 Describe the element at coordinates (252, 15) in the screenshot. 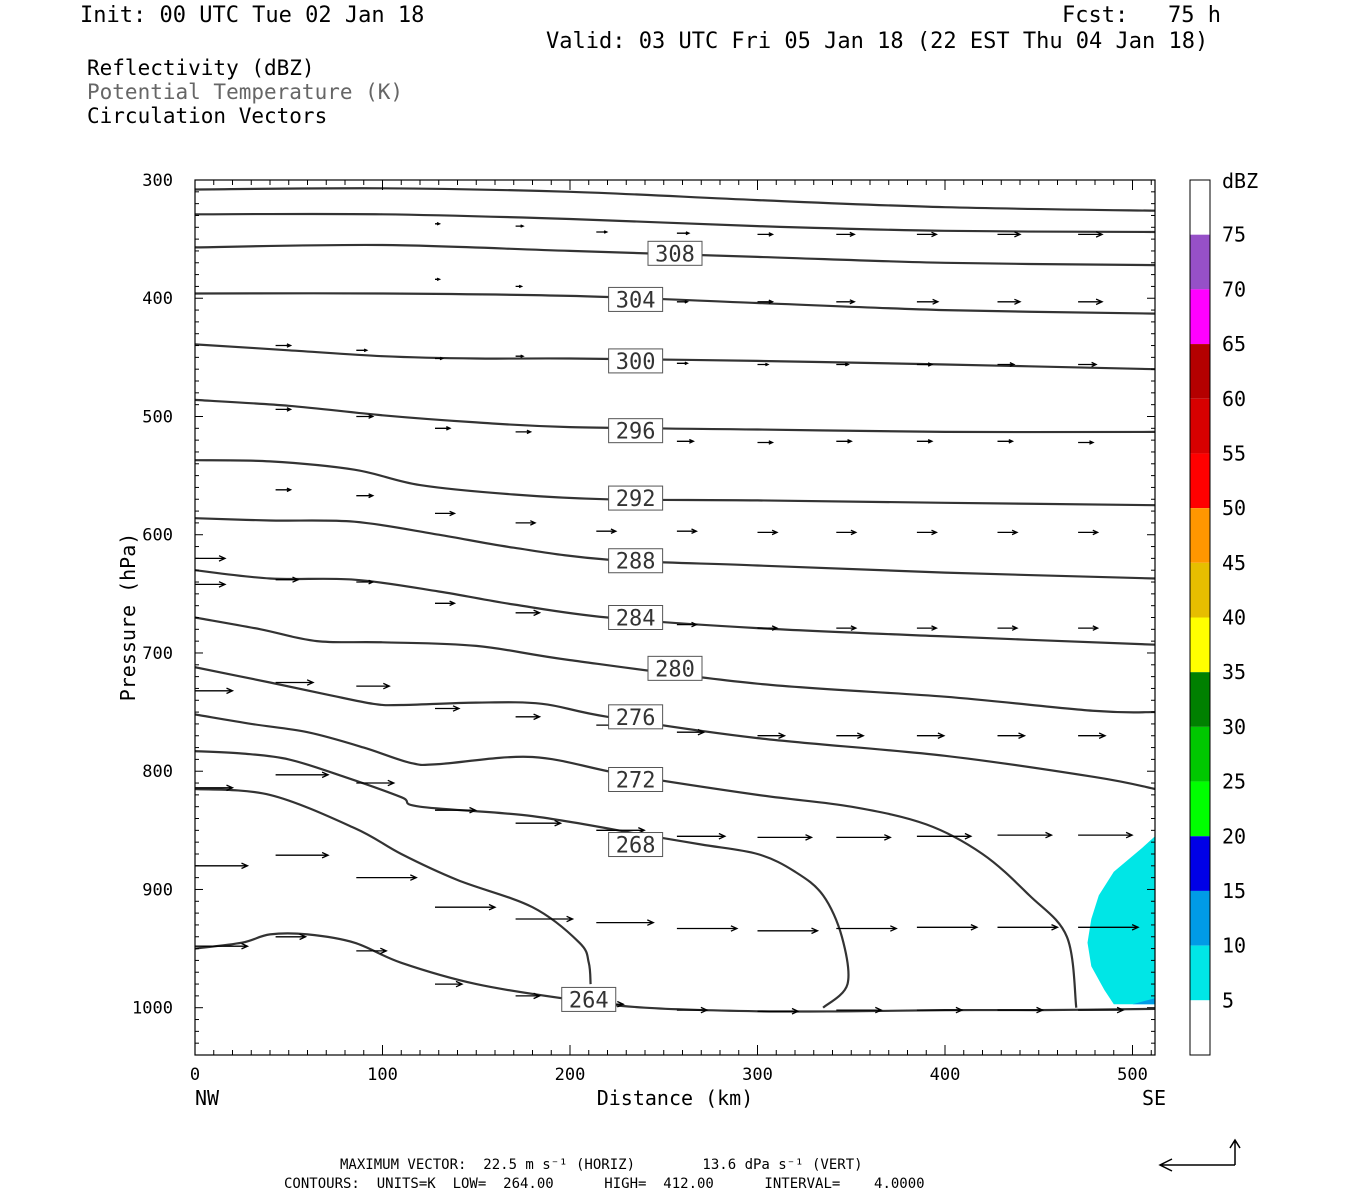

I see `init-time: Init: 00 UTC Tue 02 Jan 18` at that location.